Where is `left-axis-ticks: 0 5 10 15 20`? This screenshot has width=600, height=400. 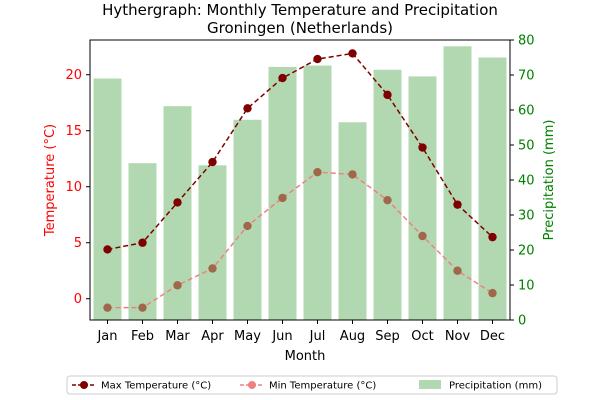
left-axis-ticks: 0 5 10 15 20 is located at coordinates (77, 187).